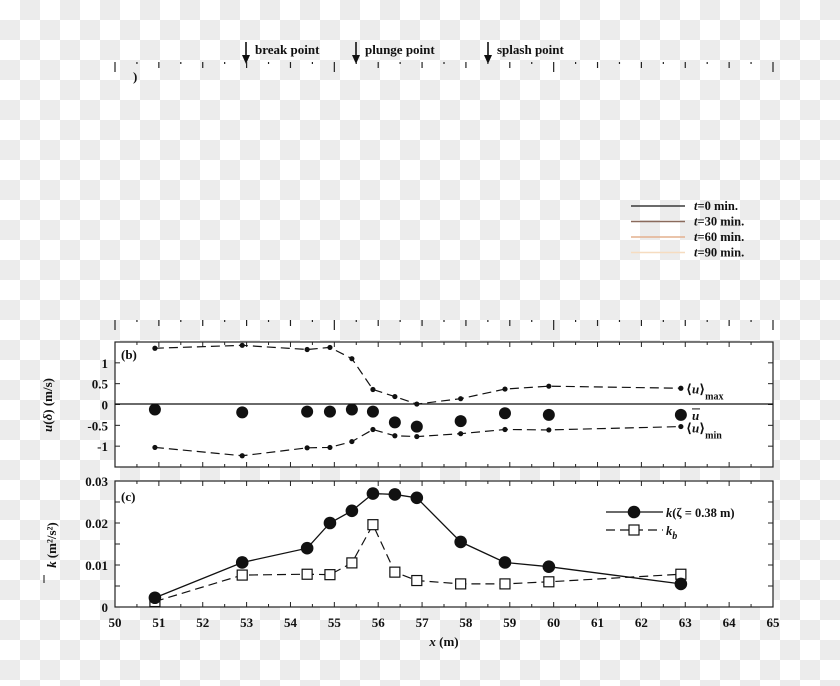  Describe the element at coordinates (444, 67) in the screenshot. I see `panel-a-axis-ticks` at that location.